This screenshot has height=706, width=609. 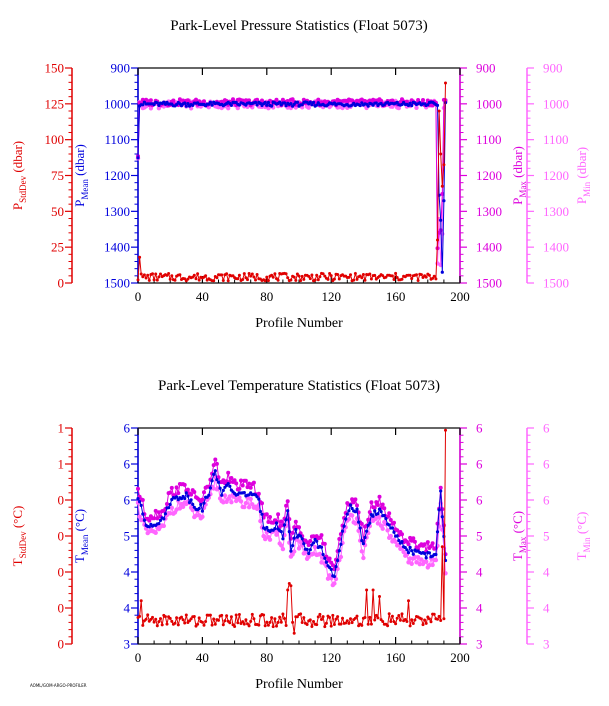 I want to click on p1-right-inner-axis-tick-label: 1200, so click(x=489, y=175).